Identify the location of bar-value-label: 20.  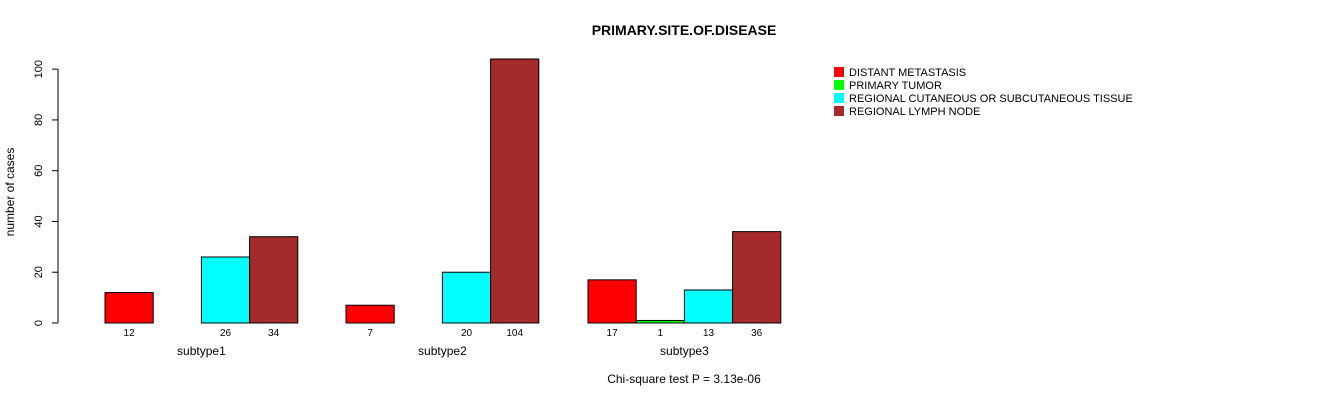
(467, 333).